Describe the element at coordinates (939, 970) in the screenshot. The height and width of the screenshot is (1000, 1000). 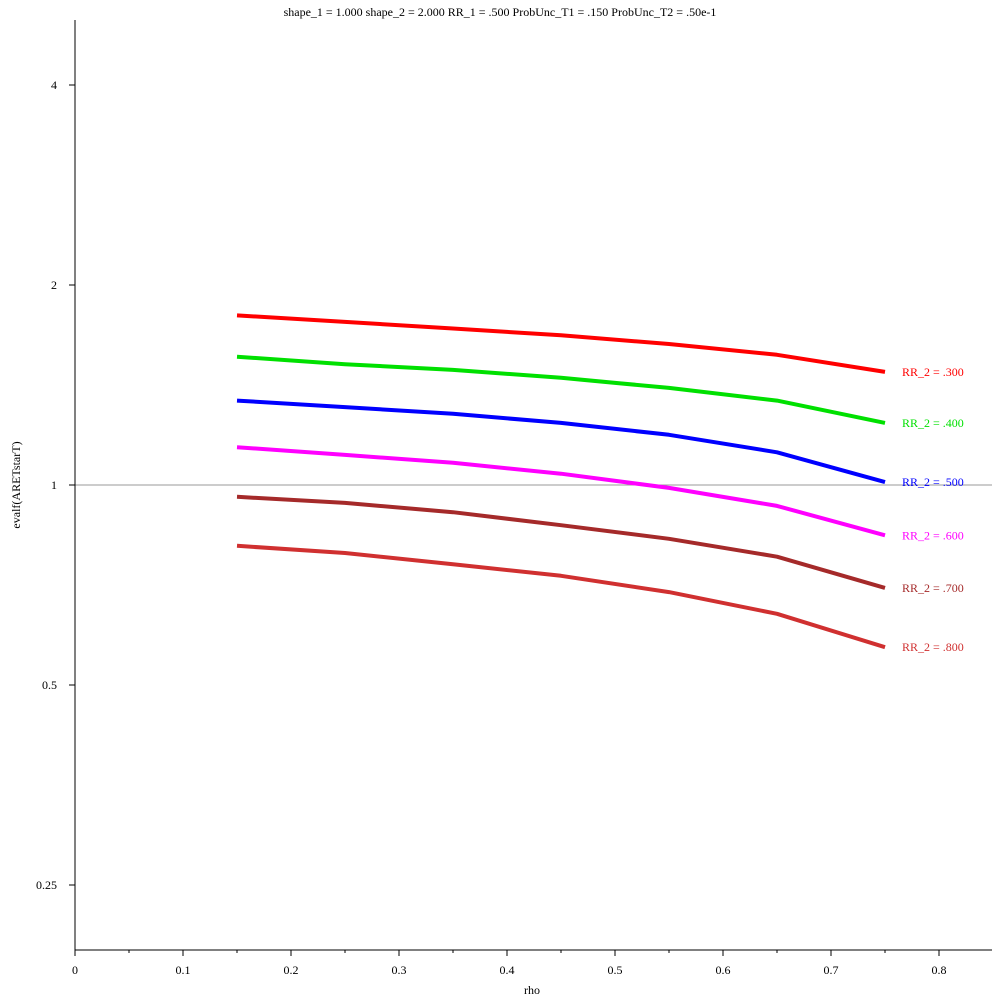
I see `x-tick-label: 0.8` at that location.